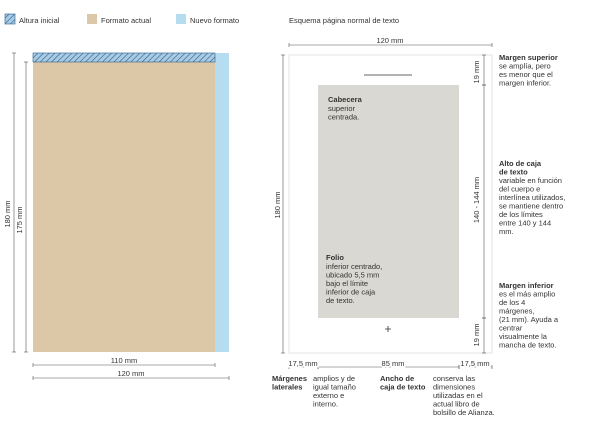 Image resolution: width=600 pixels, height=433 pixels. What do you see at coordinates (124, 57) in the screenshot?
I see `initial-height` at bounding box center [124, 57].